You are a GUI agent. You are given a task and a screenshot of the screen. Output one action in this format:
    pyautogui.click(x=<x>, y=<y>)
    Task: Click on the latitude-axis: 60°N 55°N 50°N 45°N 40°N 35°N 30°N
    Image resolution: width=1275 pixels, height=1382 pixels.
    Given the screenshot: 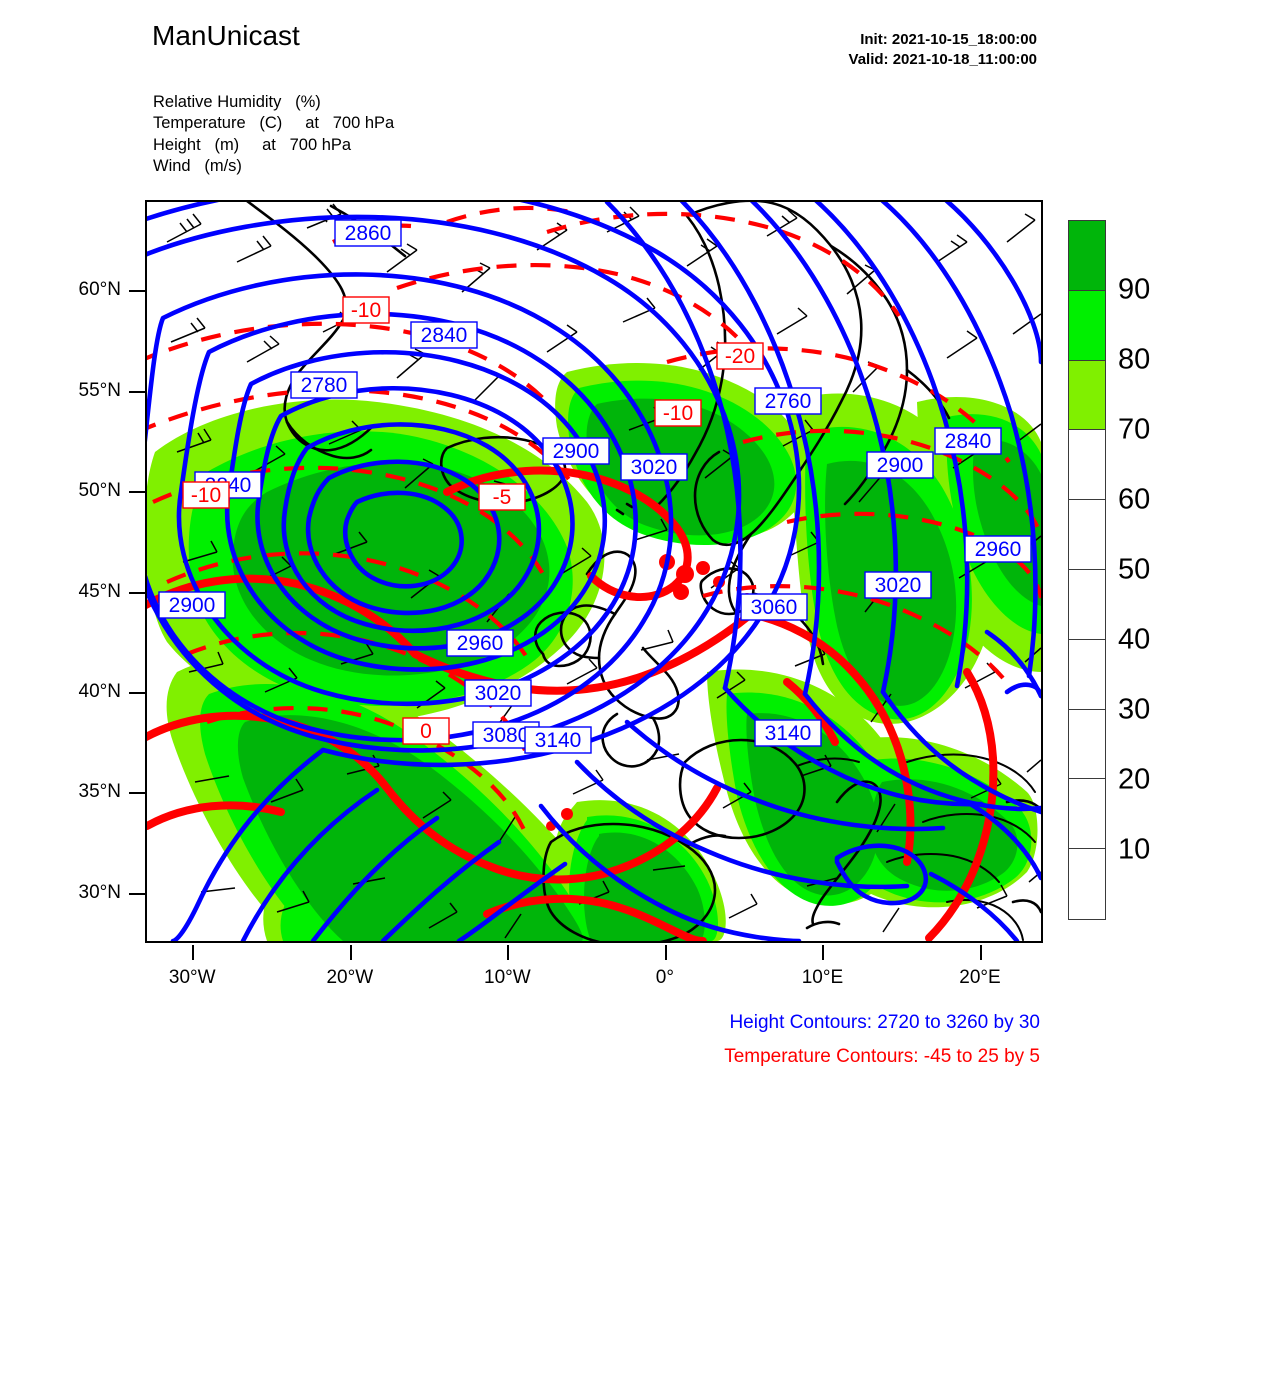 What is the action you would take?
    pyautogui.click(x=72, y=571)
    